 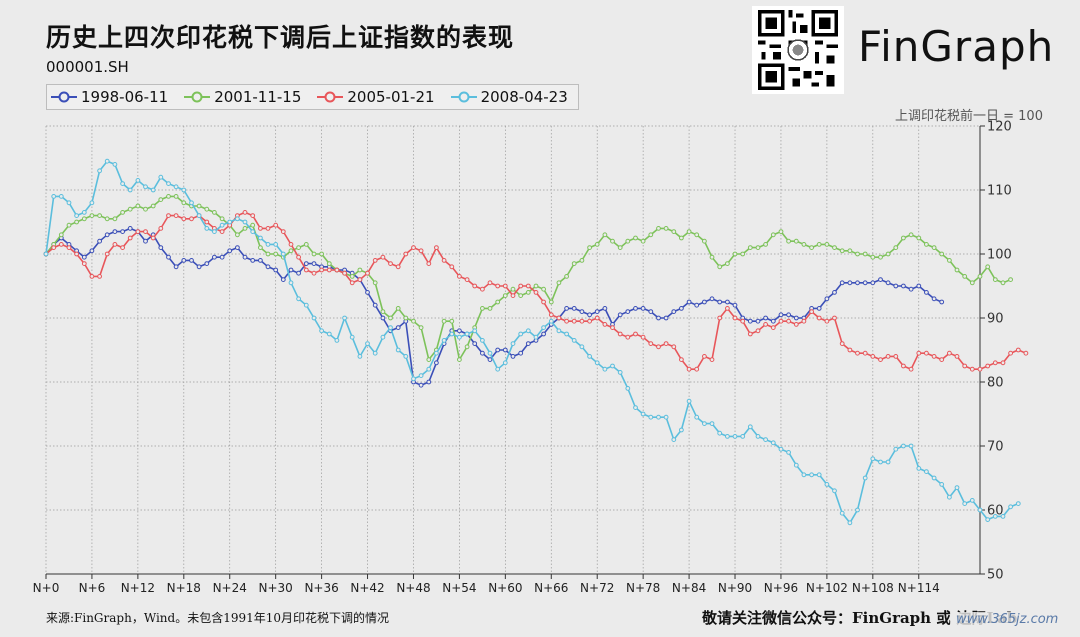 What do you see at coordinates (87, 67) in the screenshot?
I see `chart-subtitle: 000001.SH` at bounding box center [87, 67].